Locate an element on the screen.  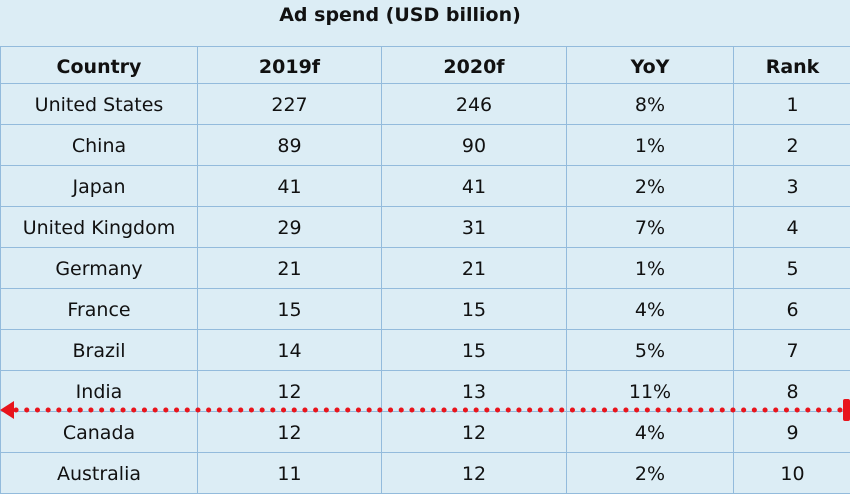
arrow-tail-marker is located at coordinates (846, 410).